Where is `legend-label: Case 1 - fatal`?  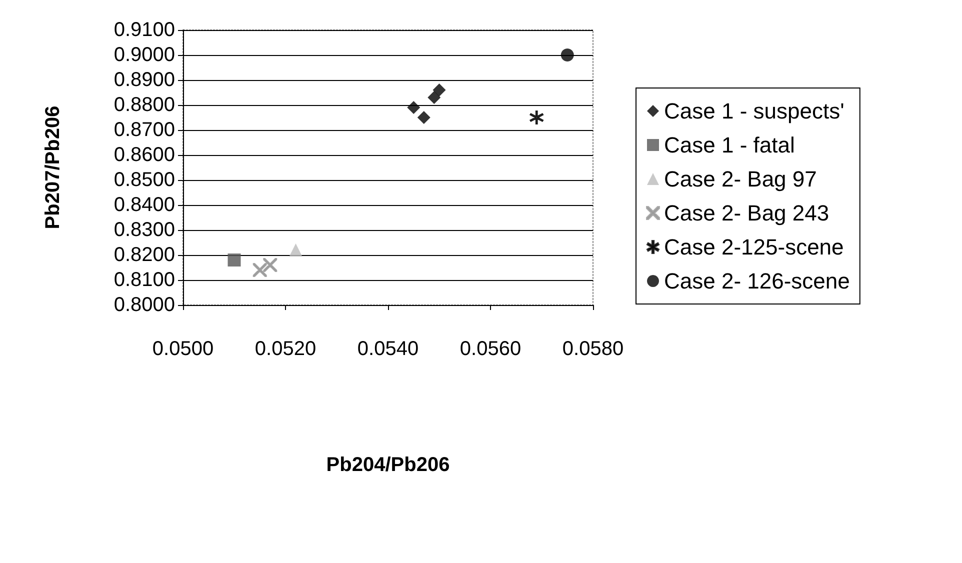 legend-label: Case 1 - fatal is located at coordinates (729, 145).